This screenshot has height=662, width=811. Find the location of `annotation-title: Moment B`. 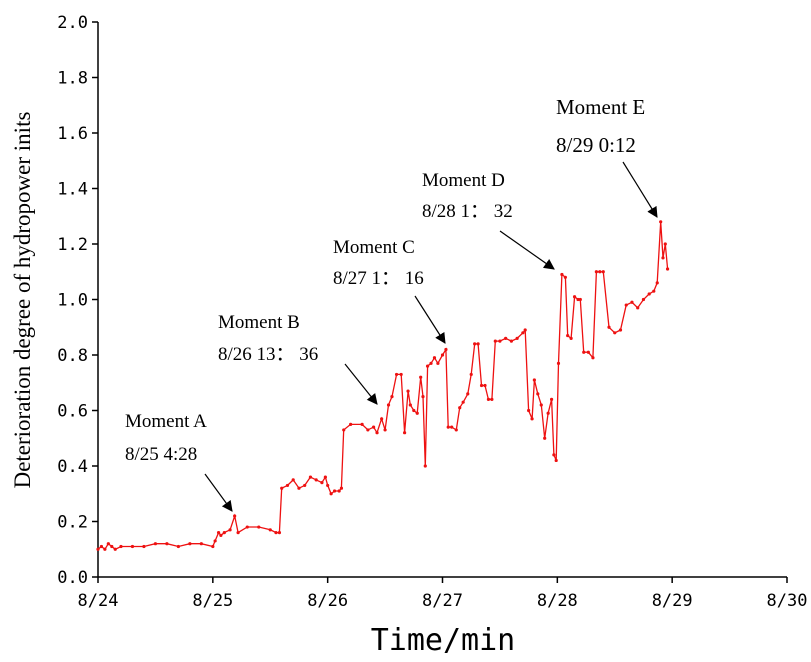

annotation-title: Moment B is located at coordinates (259, 322).